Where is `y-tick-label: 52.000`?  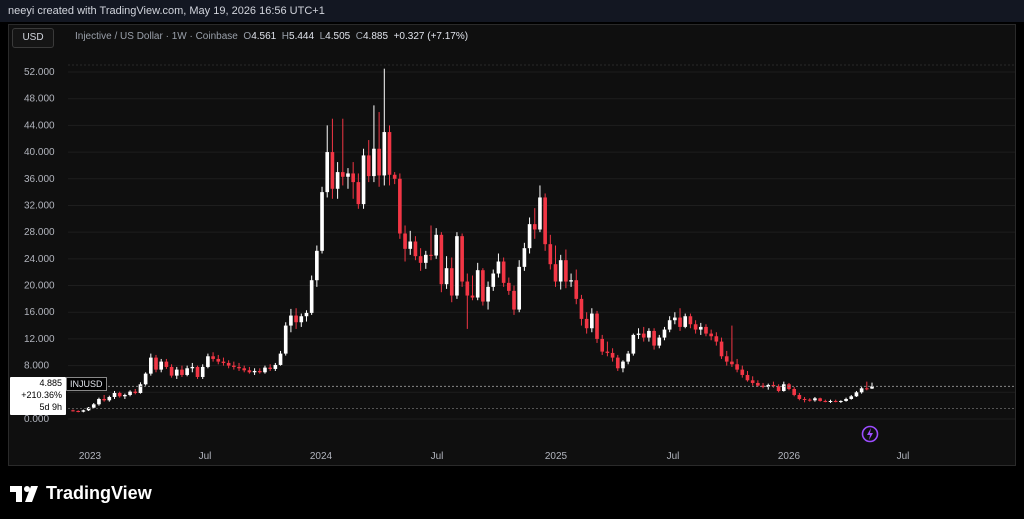 y-tick-label: 52.000 is located at coordinates (39, 72).